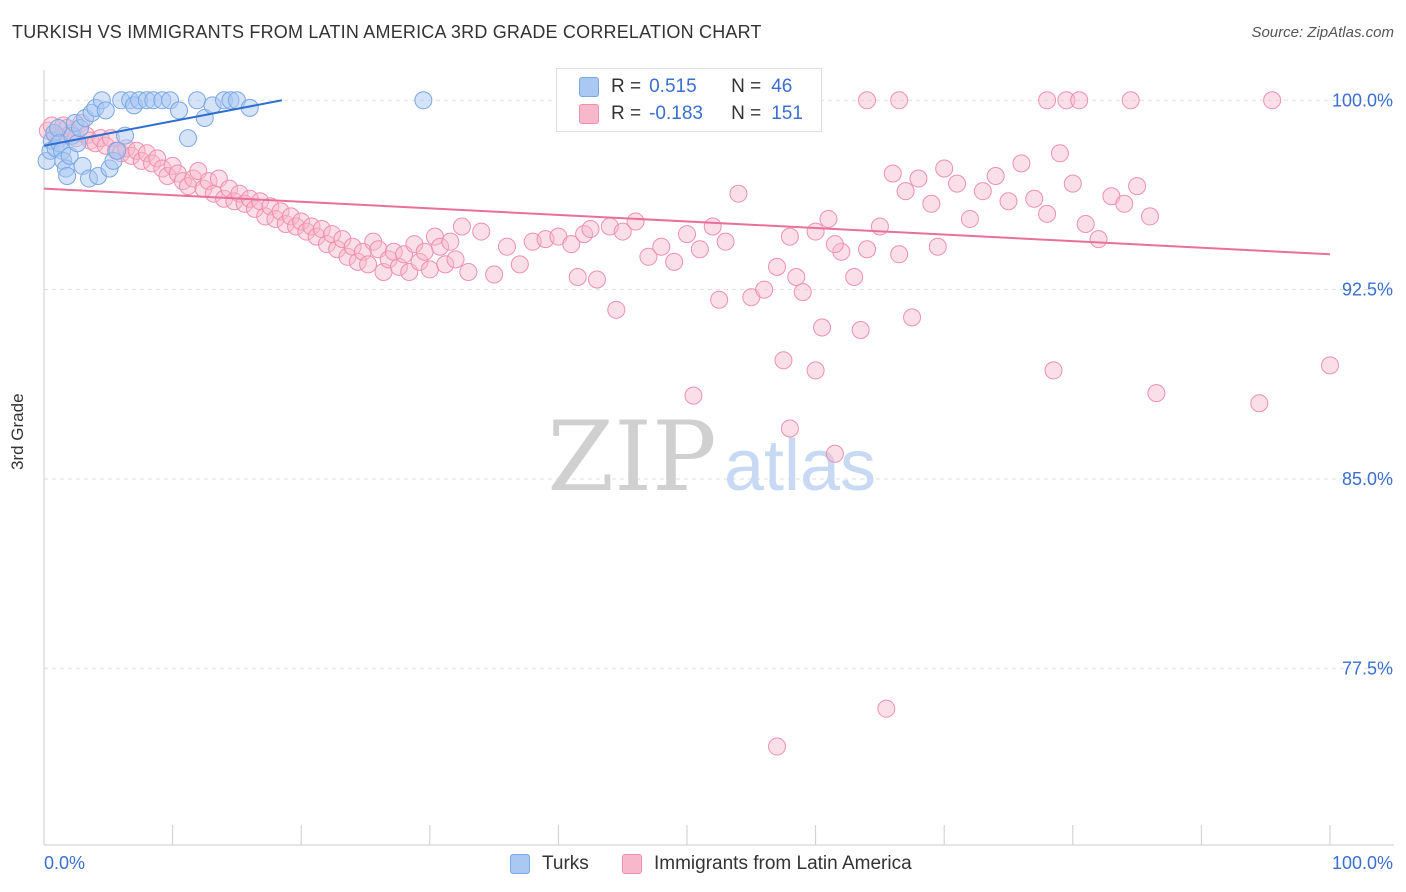 The image size is (1406, 892). I want to click on turks-swatch, so click(520, 864).